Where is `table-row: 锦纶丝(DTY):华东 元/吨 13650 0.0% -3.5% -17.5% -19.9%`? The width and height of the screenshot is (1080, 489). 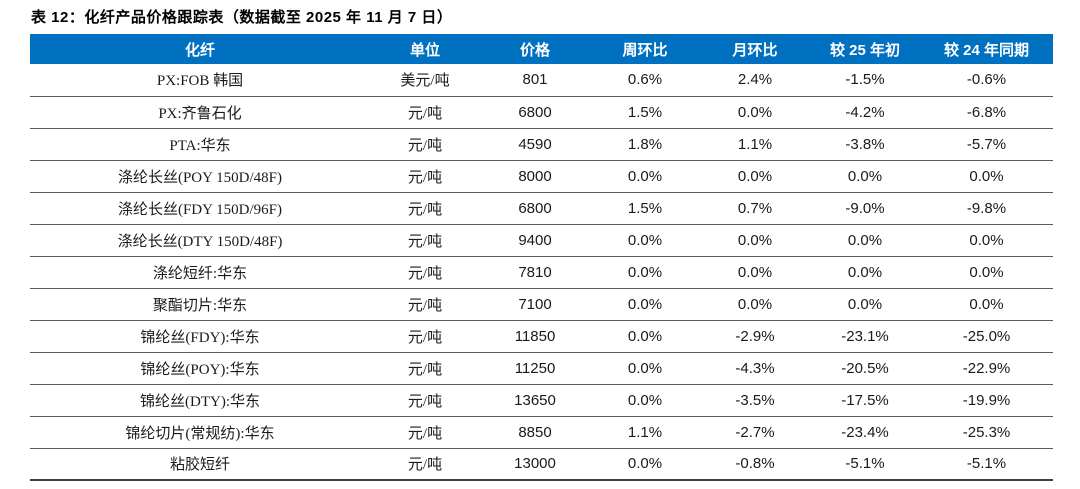 table-row: 锦纶丝(DTY):华东 元/吨 13650 0.0% -3.5% -17.5% -19.9% is located at coordinates (541, 400).